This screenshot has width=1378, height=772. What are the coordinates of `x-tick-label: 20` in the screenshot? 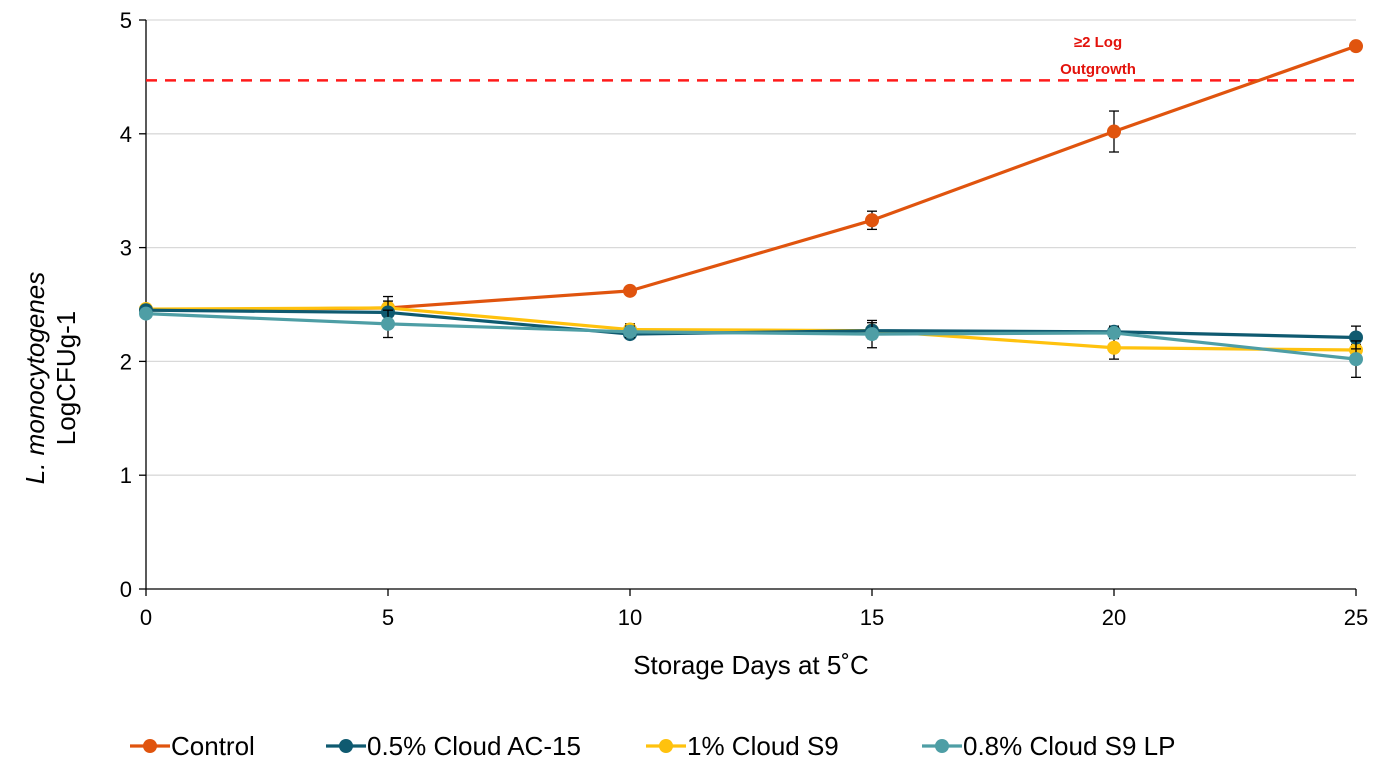 It's located at (1114, 617).